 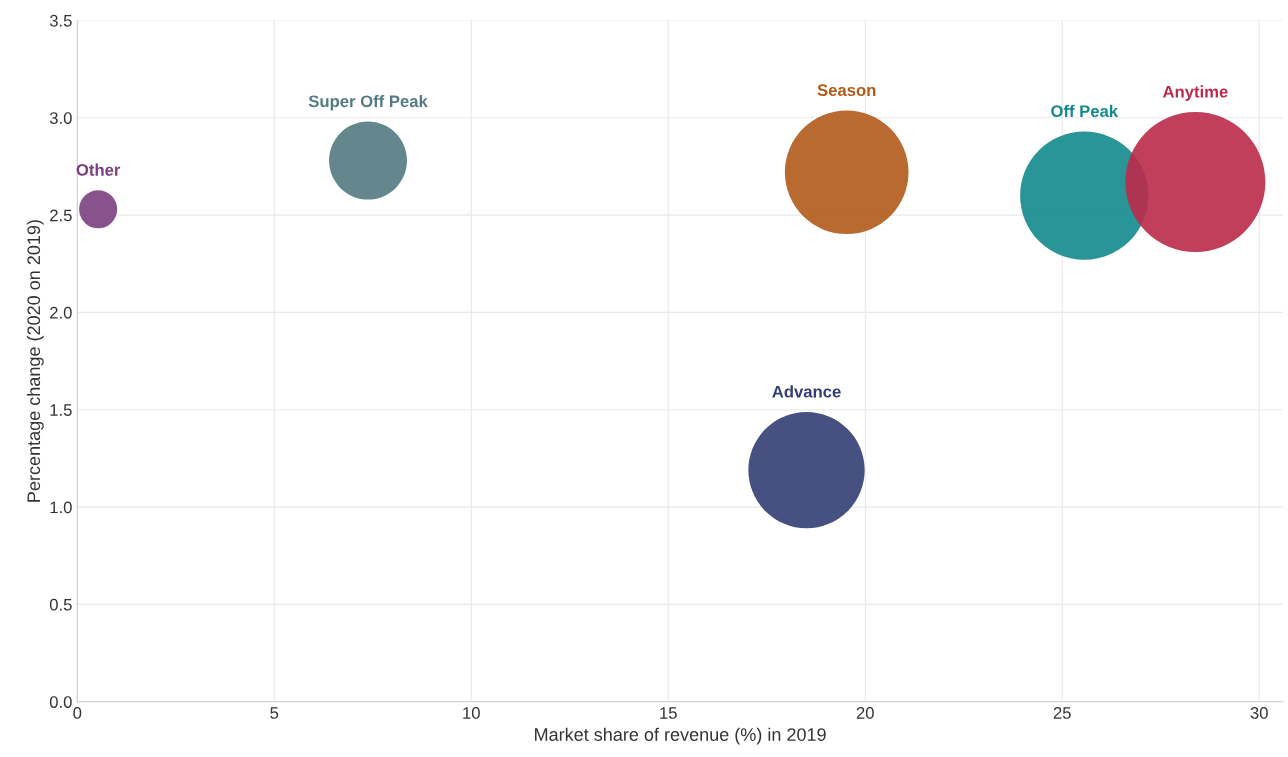 What do you see at coordinates (60, 702) in the screenshot?
I see `y-tick-label: 0.0` at bounding box center [60, 702].